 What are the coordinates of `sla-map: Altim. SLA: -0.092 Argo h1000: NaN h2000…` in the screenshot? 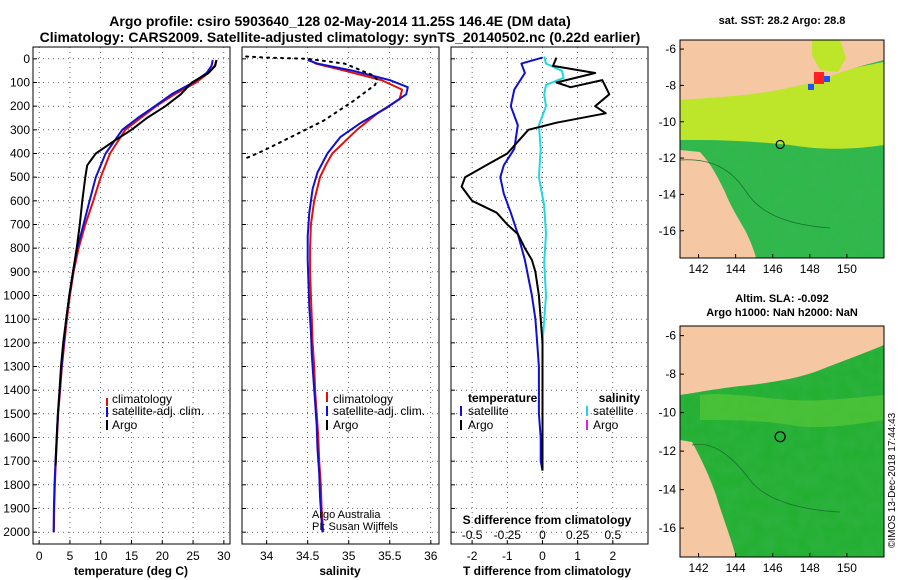 It's located at (772, 434).